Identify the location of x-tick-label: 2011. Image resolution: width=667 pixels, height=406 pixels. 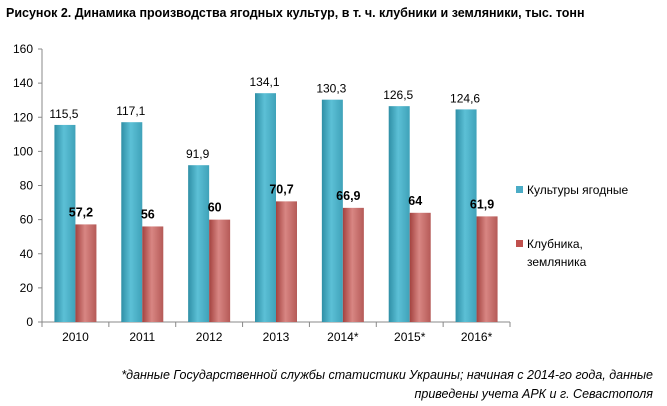
(142, 337).